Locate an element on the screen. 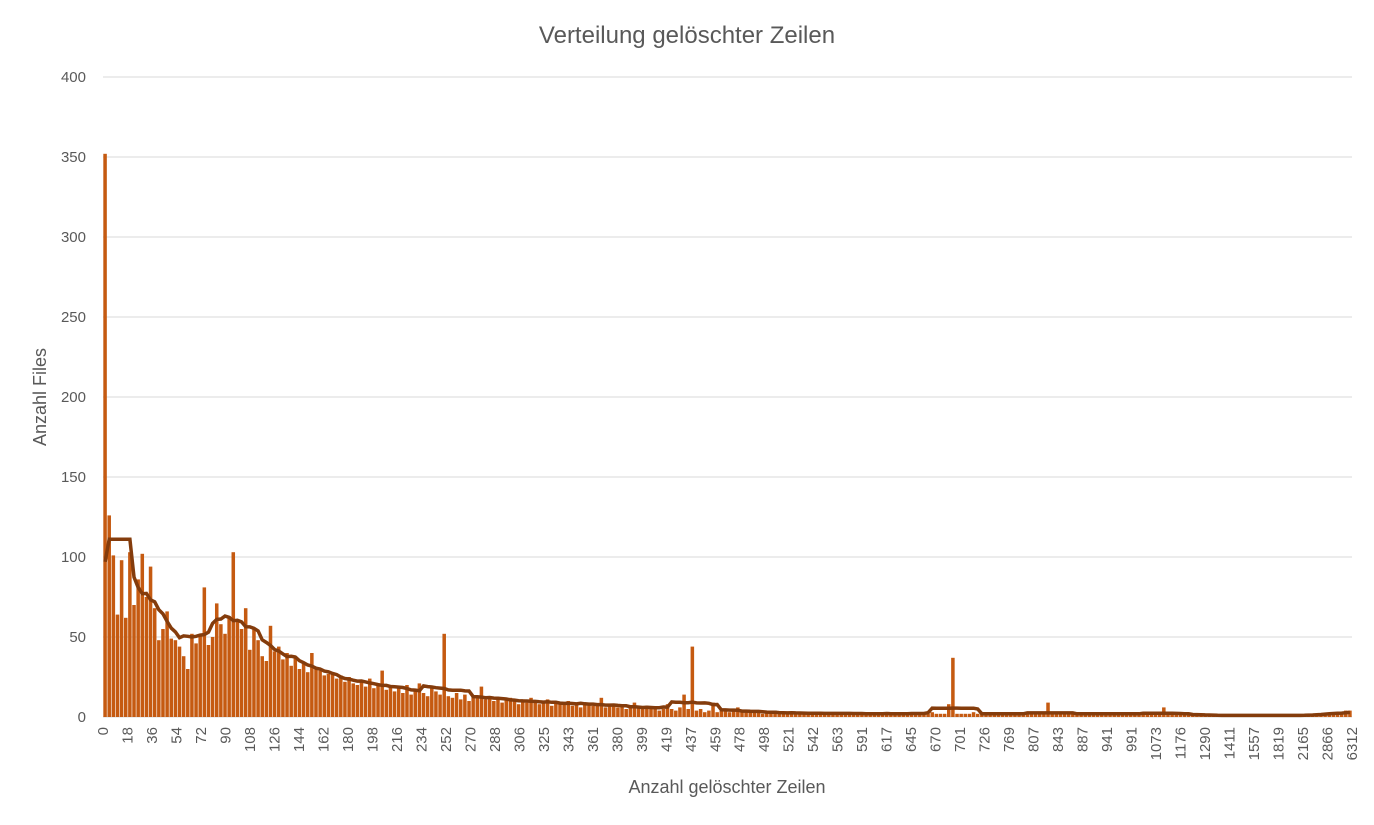 Image resolution: width=1374 pixels, height=825 pixels. x-tick-label: 542 is located at coordinates (813, 739).